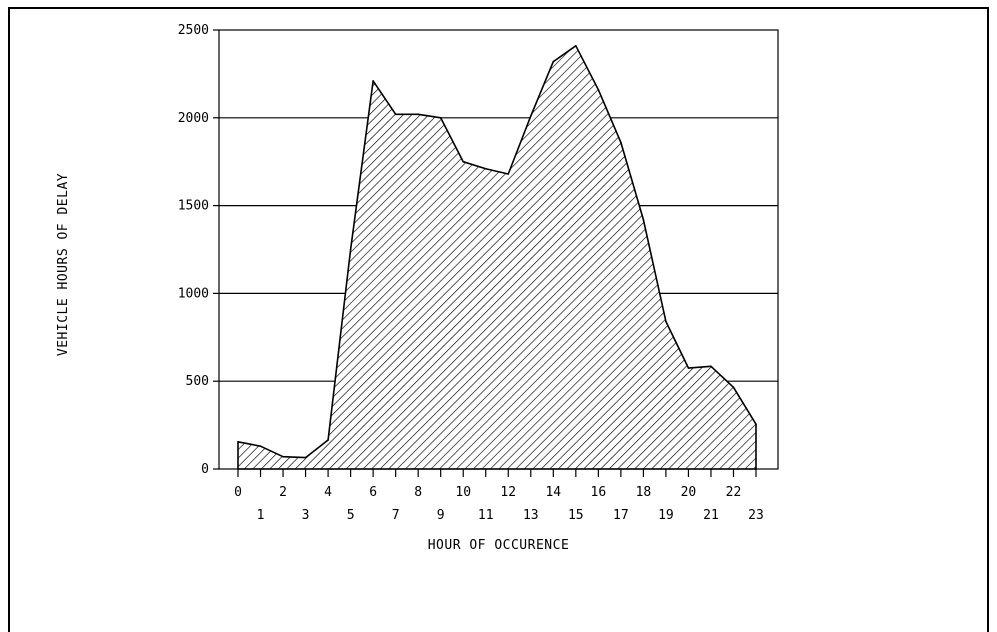 This screenshot has width=997, height=632. Describe the element at coordinates (193, 293) in the screenshot. I see `y-tick-label: 1000` at that location.